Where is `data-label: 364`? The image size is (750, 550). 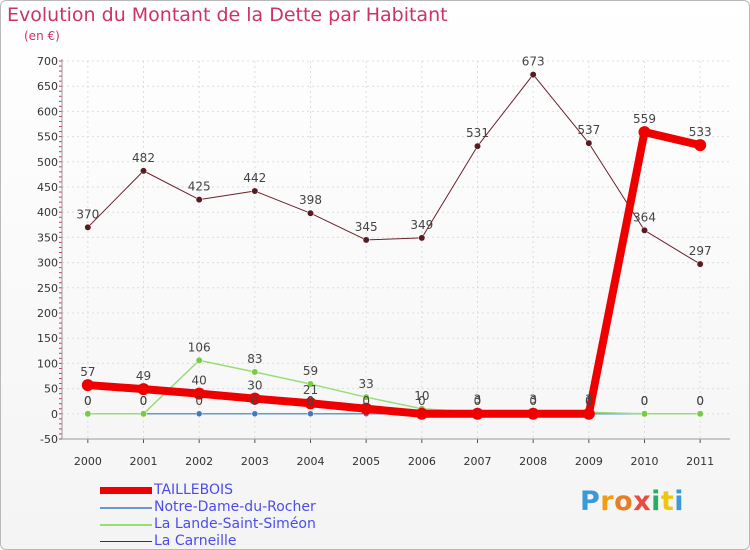
data-label: 364 is located at coordinates (644, 217).